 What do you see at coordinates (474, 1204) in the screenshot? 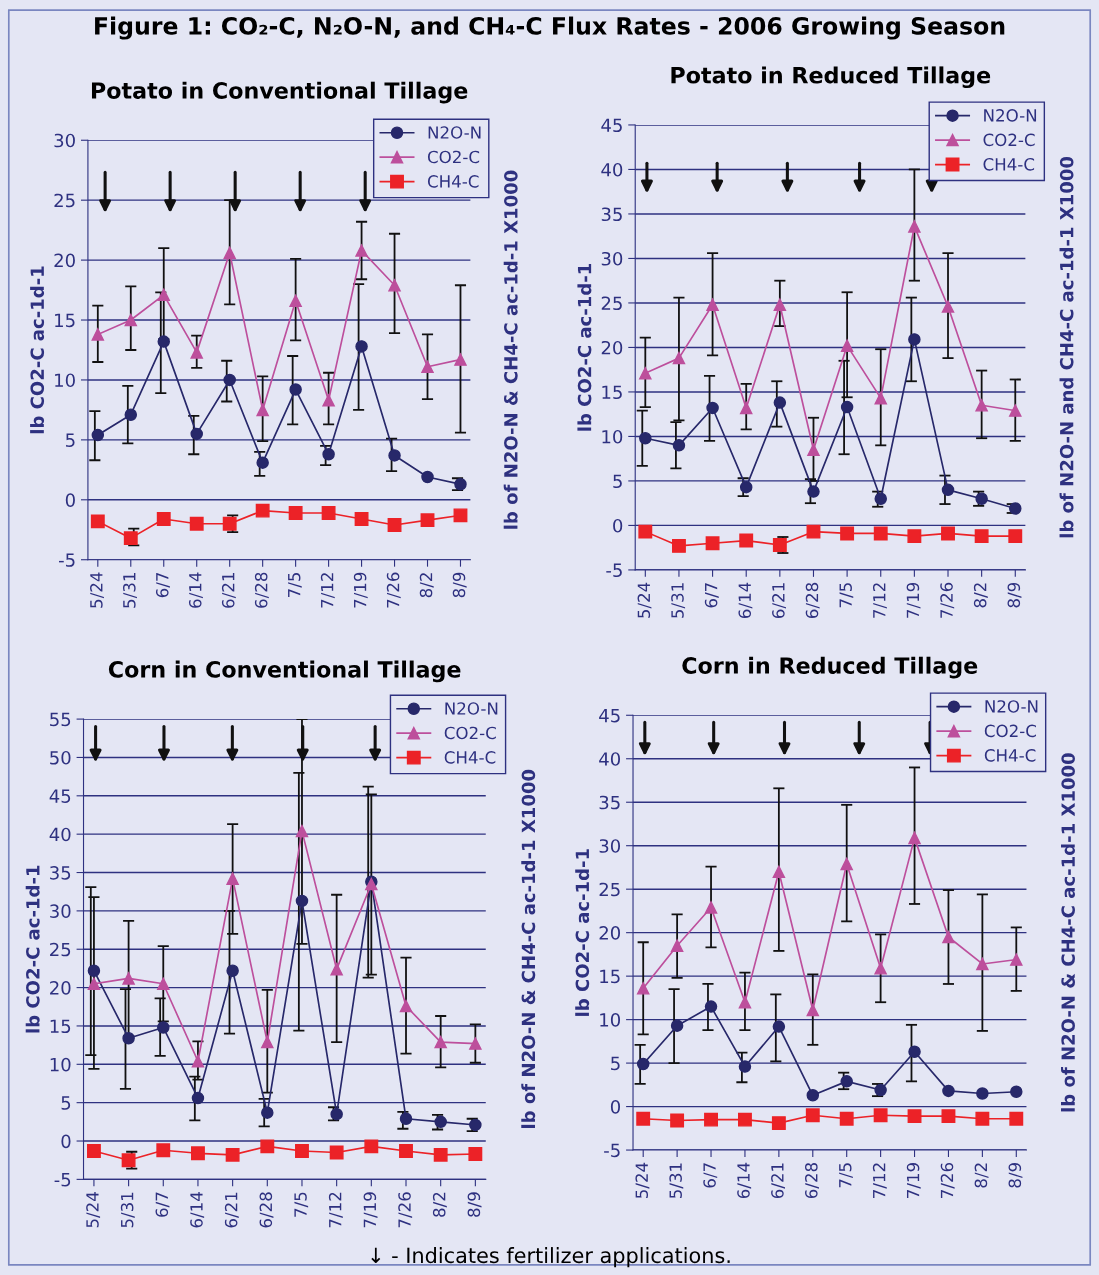
I see `x-tick-label: 8/9` at bounding box center [474, 1204].